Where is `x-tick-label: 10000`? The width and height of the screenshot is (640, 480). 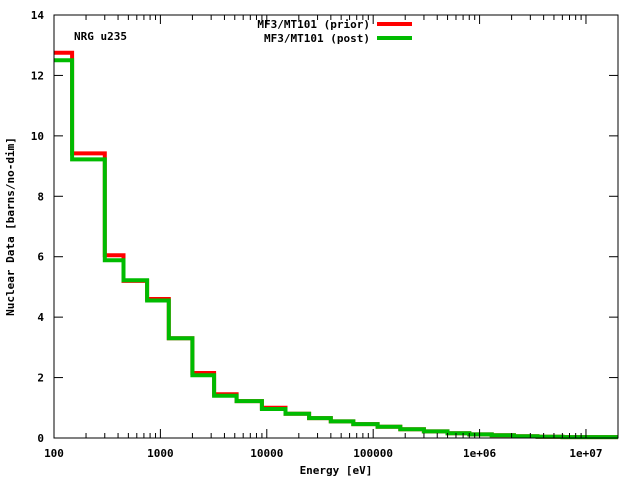
x-tick-label: 10000 is located at coordinates (266, 453).